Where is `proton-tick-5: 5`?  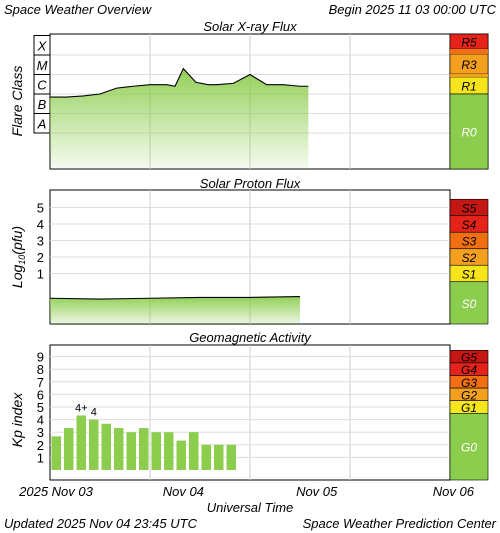
proton-tick-5: 5 is located at coordinates (40, 208).